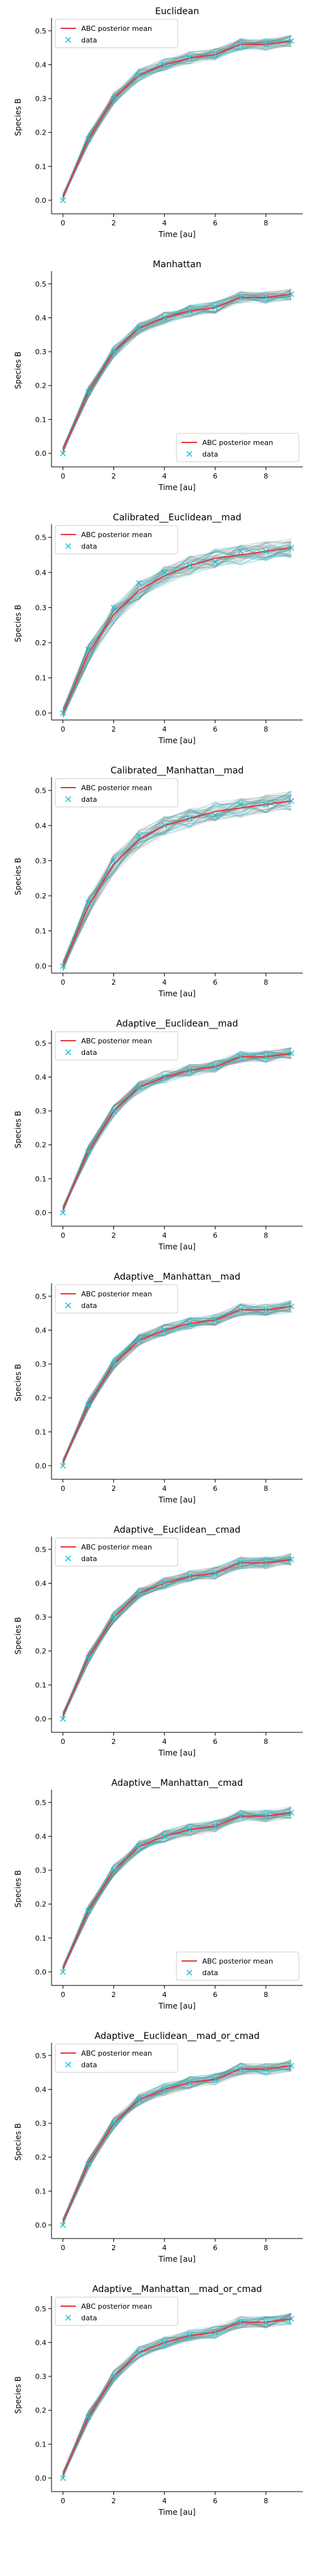  What do you see at coordinates (164, 2248) in the screenshot?
I see `x-tick-label: 4` at bounding box center [164, 2248].